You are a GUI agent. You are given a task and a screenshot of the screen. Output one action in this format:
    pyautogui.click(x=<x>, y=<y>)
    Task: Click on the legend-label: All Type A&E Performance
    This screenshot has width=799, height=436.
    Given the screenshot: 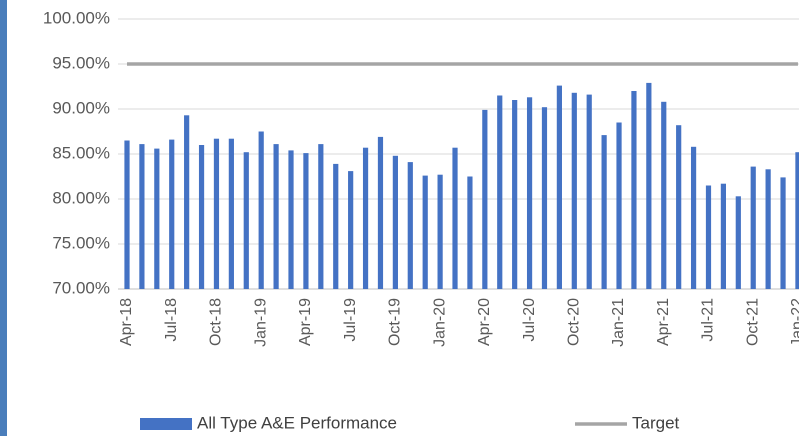 What is the action you would take?
    pyautogui.click(x=297, y=422)
    